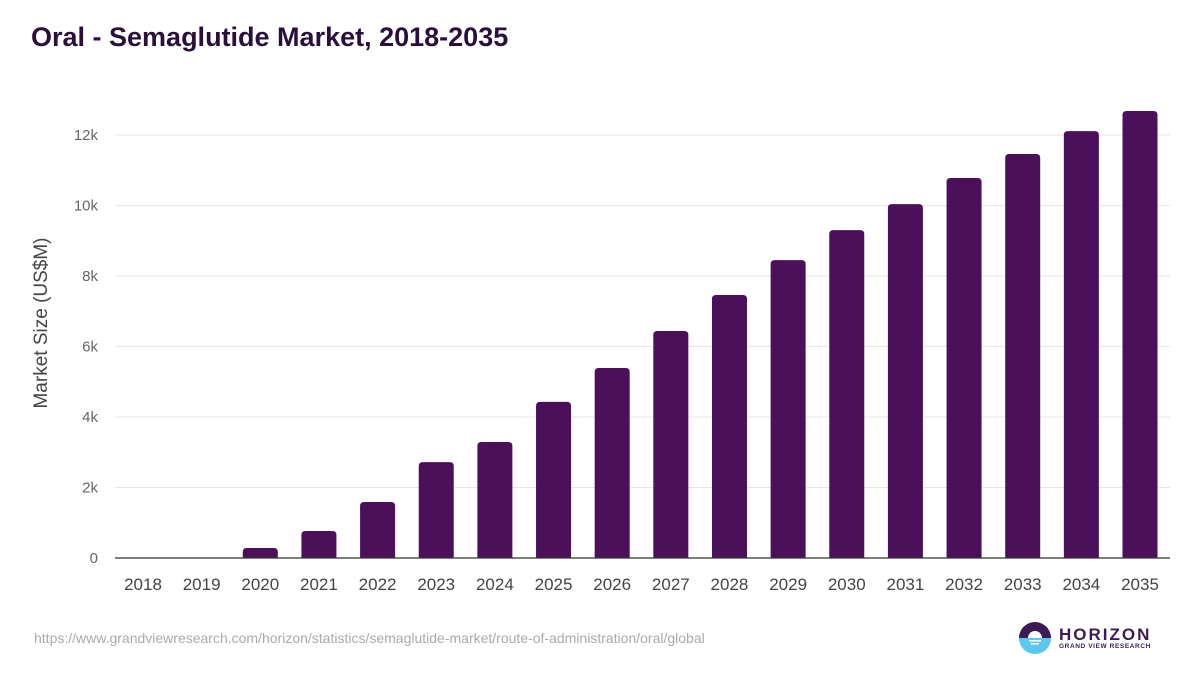 The width and height of the screenshot is (1200, 675). Describe the element at coordinates (90, 417) in the screenshot. I see `y-tick-label: 4k` at that location.